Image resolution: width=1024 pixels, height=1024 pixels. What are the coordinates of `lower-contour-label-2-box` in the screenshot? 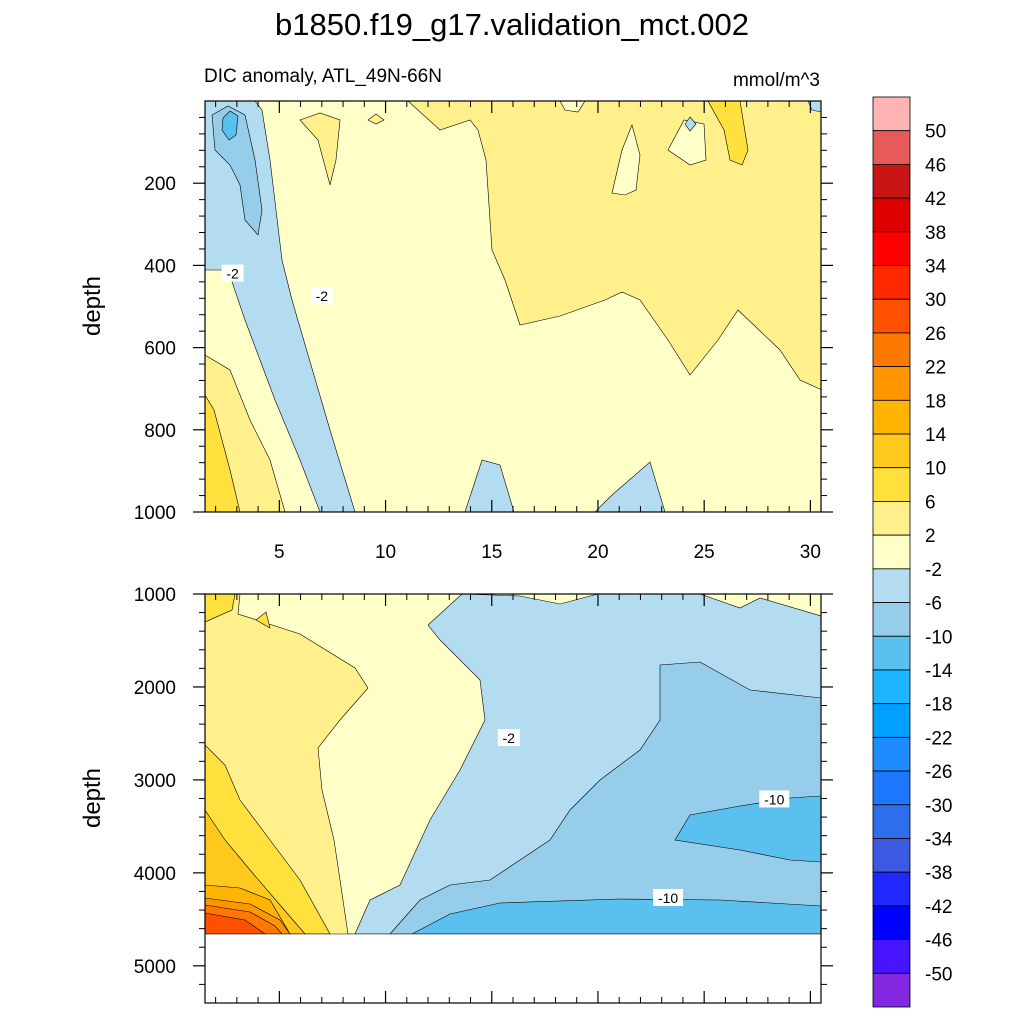 It's located at (668, 897).